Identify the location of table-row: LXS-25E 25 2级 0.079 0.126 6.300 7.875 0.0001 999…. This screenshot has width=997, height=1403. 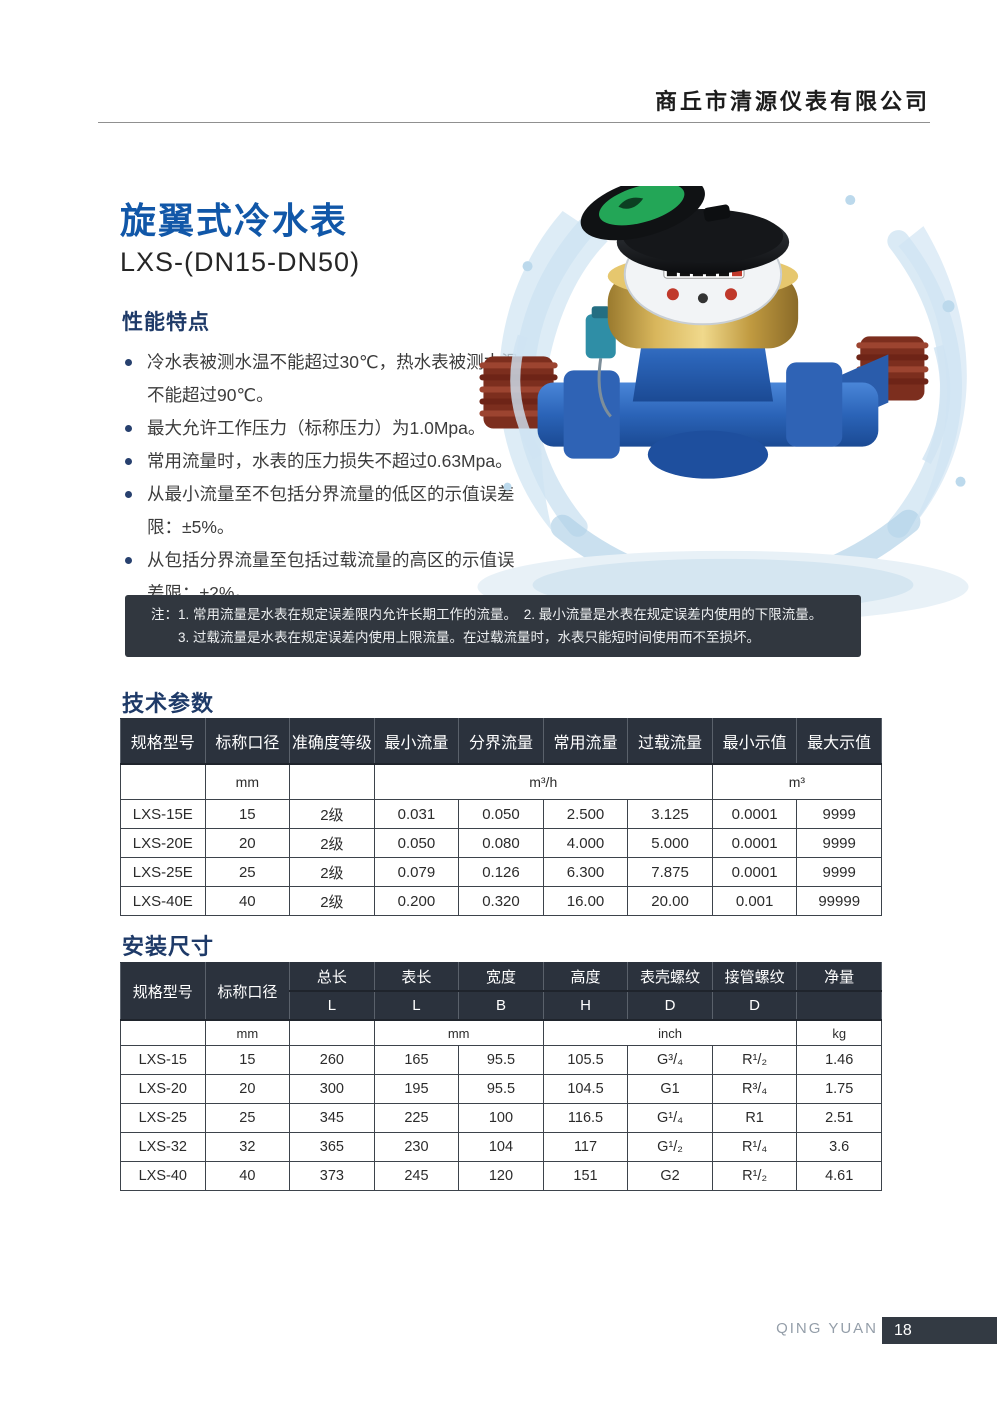
(501, 872).